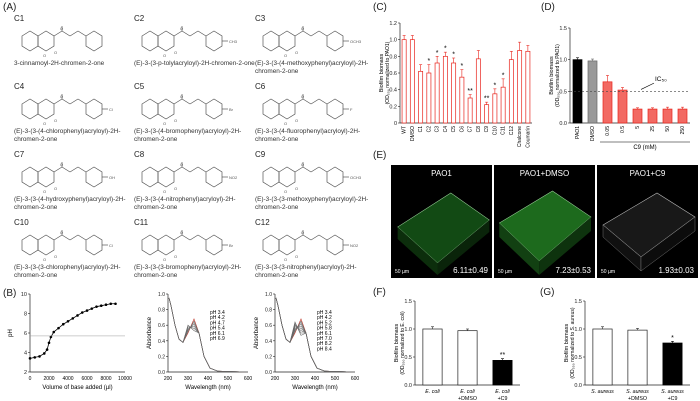  Describe the element at coordinates (647, 173) in the screenshot. I see `microscopy-title: PAO1+C9` at that location.